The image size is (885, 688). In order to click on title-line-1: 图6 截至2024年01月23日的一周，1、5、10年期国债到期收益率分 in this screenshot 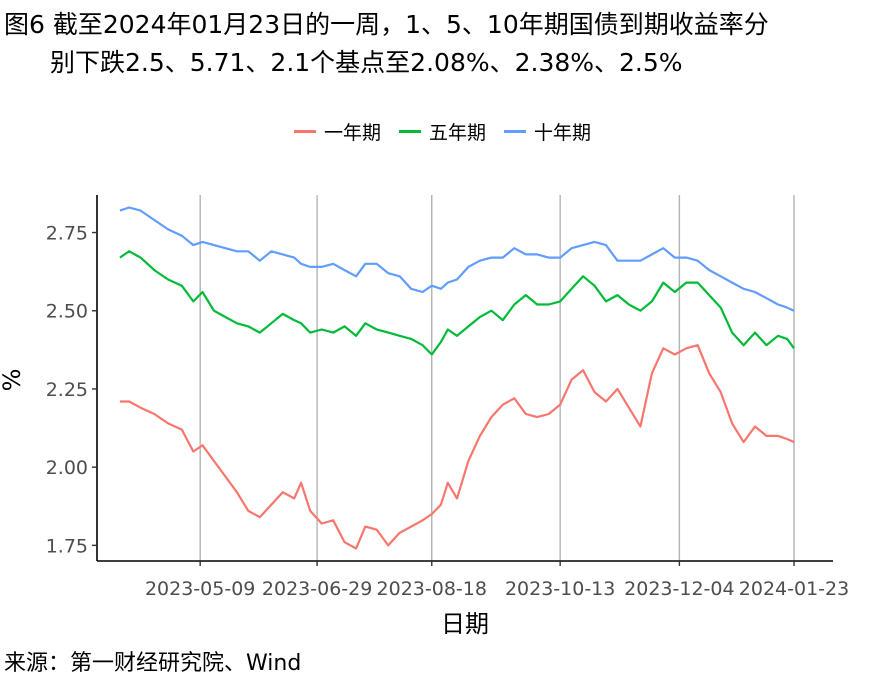, I will do `click(386, 24)`.